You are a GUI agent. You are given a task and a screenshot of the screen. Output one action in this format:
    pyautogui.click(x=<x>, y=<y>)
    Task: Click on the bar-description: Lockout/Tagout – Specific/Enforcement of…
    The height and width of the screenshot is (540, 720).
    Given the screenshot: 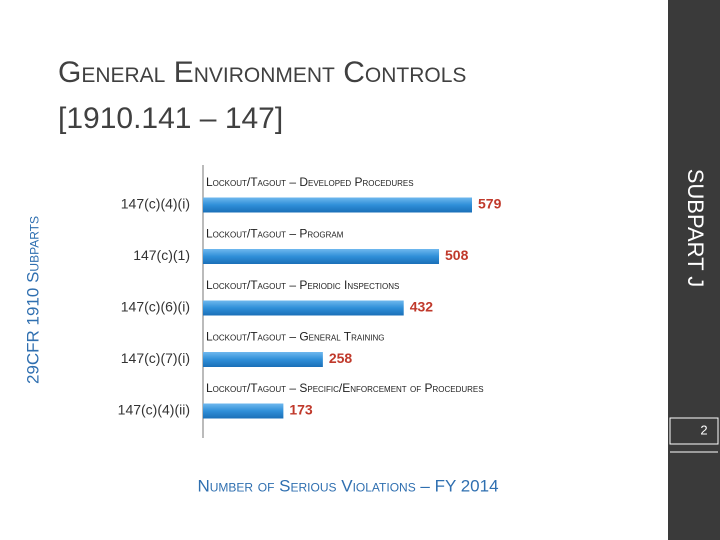 What is the action you would take?
    pyautogui.click(x=345, y=388)
    